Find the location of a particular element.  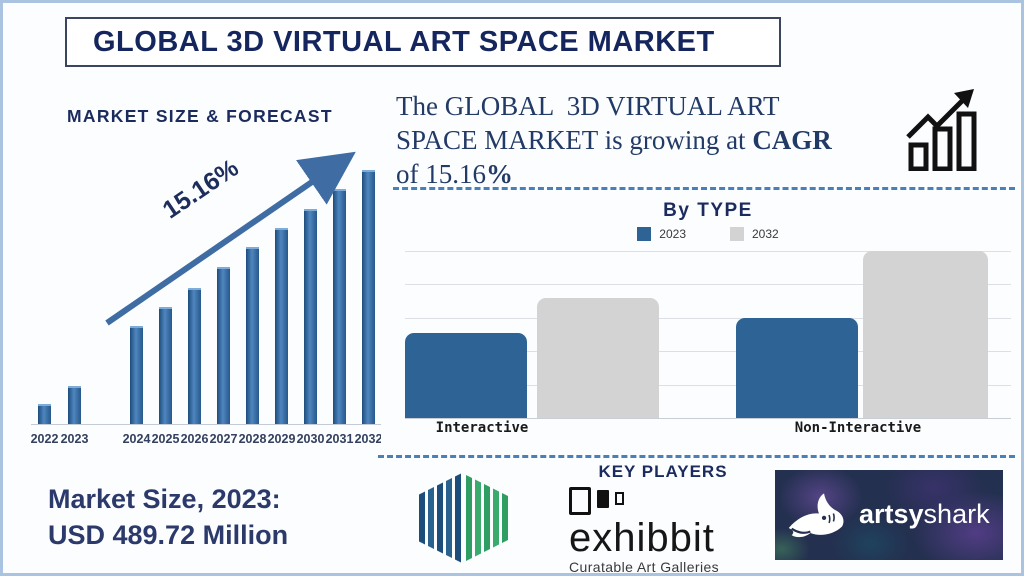

exhibbit-logo: exhibbit Curatable Art Galleries is located at coordinates (664, 531).